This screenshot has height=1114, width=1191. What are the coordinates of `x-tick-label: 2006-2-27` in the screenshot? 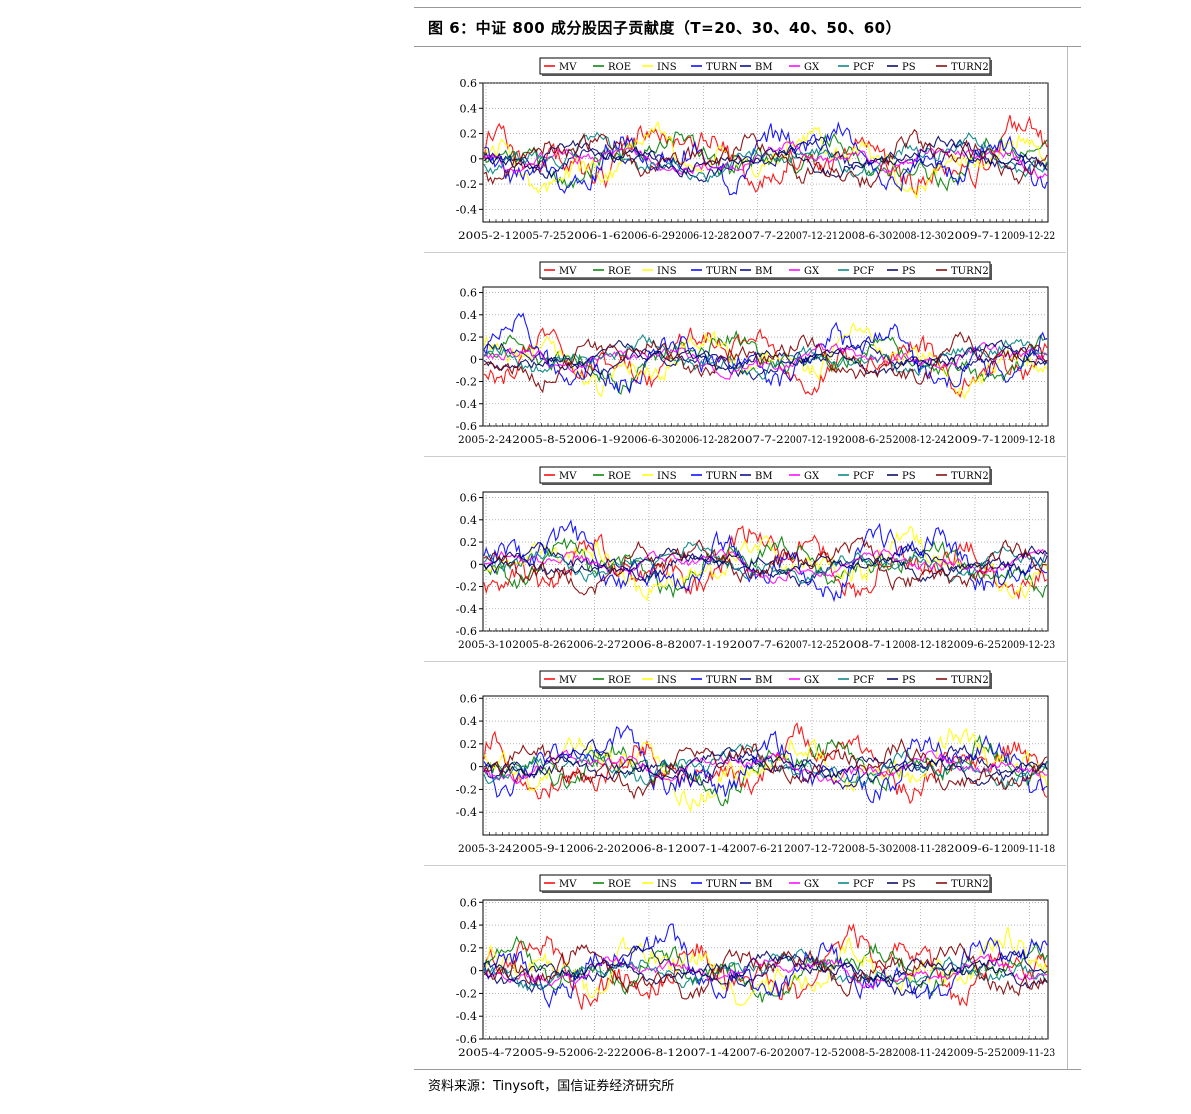 It's located at (594, 645).